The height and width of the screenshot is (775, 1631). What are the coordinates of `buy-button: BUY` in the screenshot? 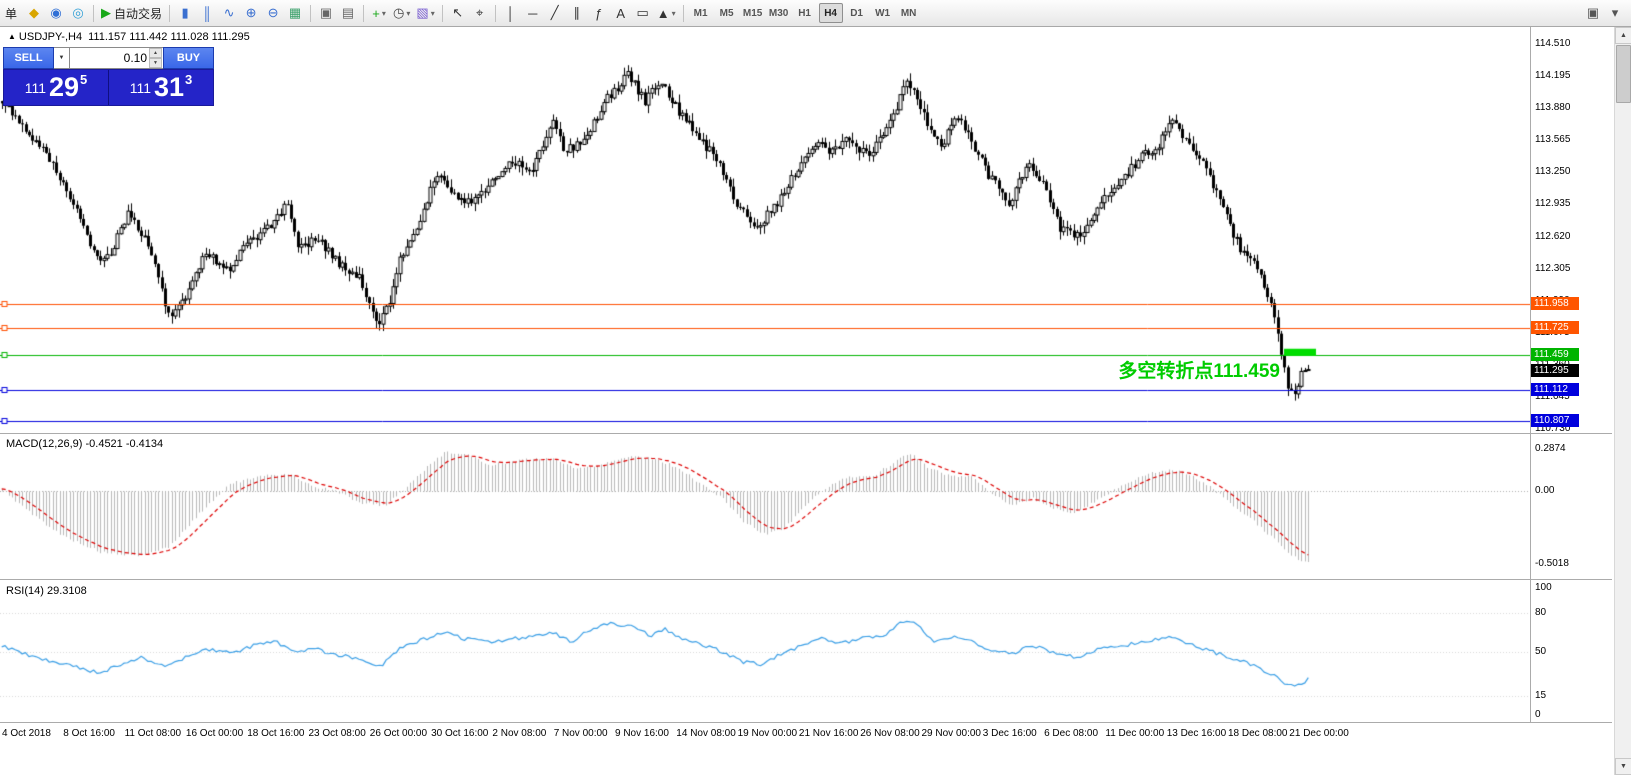 It's located at (188, 58).